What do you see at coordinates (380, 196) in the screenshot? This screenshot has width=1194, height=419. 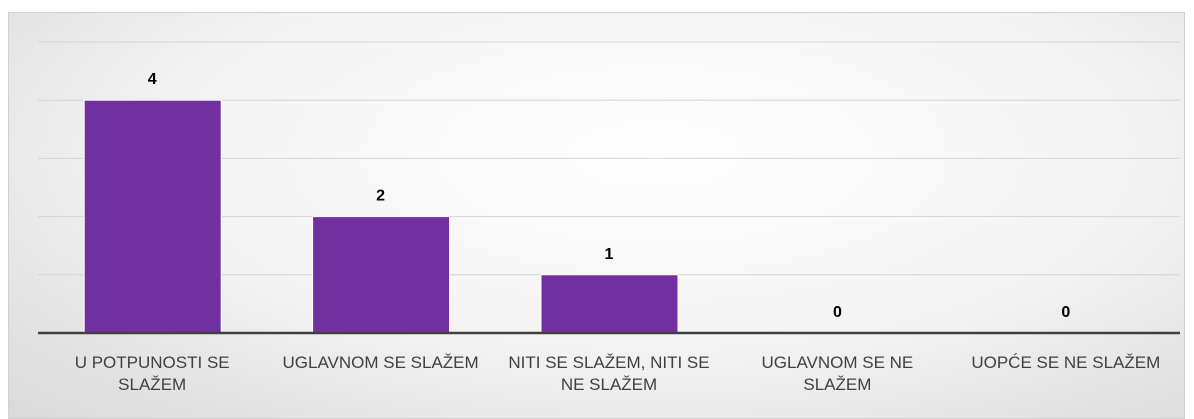 I see `data-label: 2` at bounding box center [380, 196].